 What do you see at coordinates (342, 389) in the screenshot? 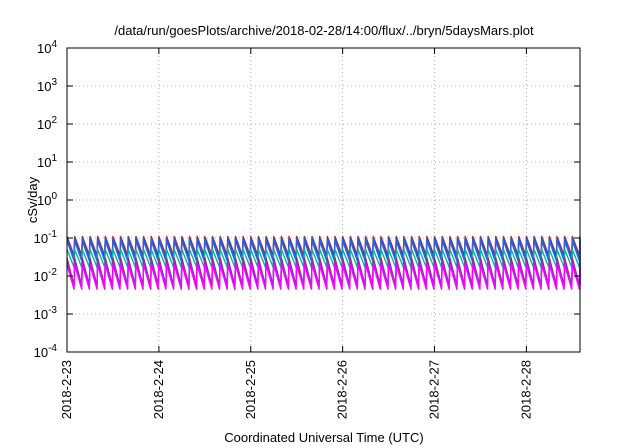
I see `x-tick-label: 2018-2-26` at bounding box center [342, 389].